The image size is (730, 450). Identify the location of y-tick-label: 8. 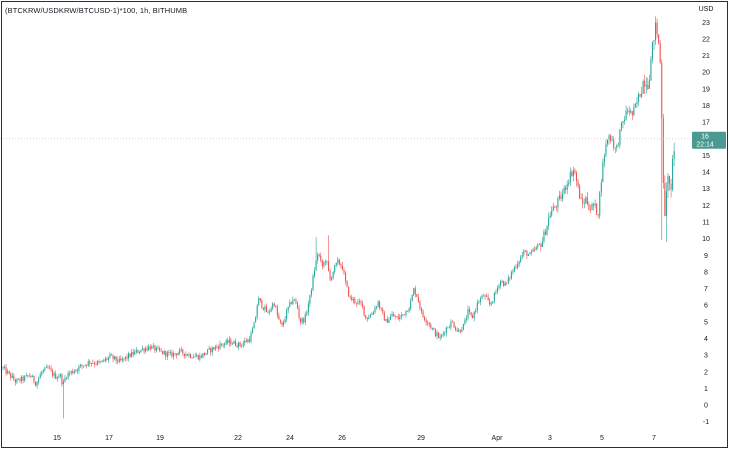
(706, 272).